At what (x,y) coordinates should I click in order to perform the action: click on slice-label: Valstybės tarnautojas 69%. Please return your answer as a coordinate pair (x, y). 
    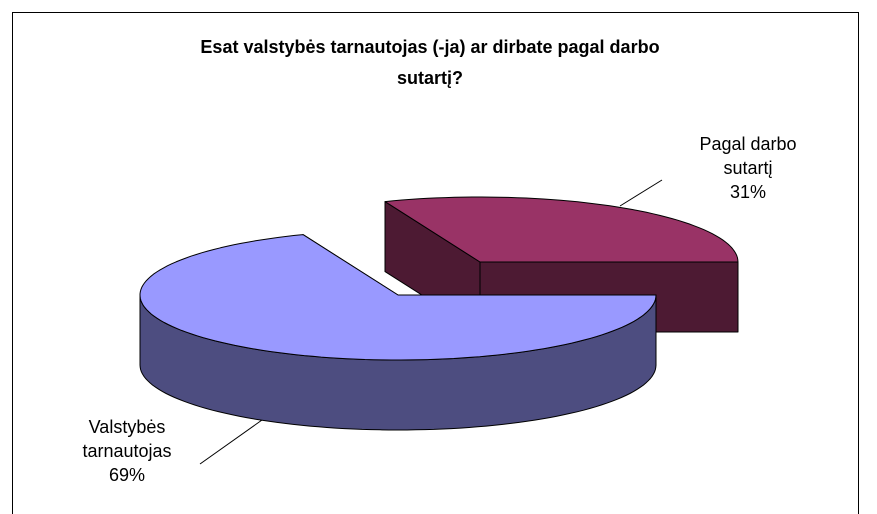
    Looking at the image, I should click on (127, 451).